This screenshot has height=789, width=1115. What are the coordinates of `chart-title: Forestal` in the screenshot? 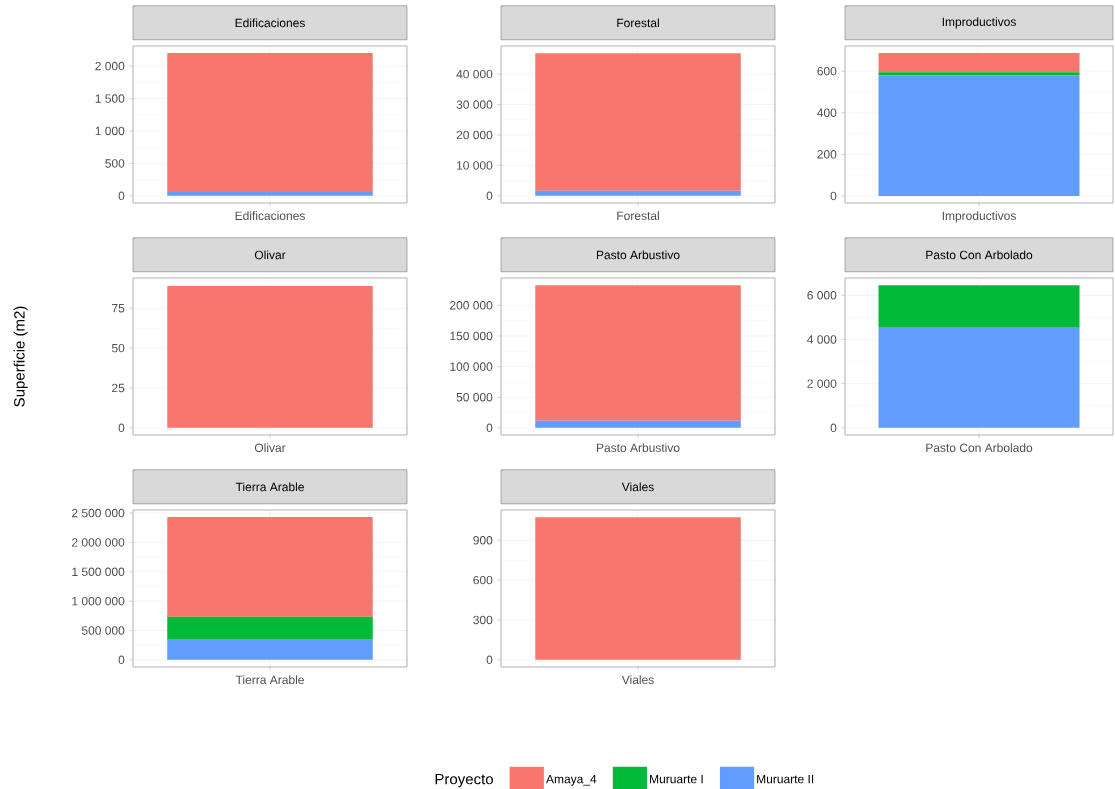 It's located at (638, 23).